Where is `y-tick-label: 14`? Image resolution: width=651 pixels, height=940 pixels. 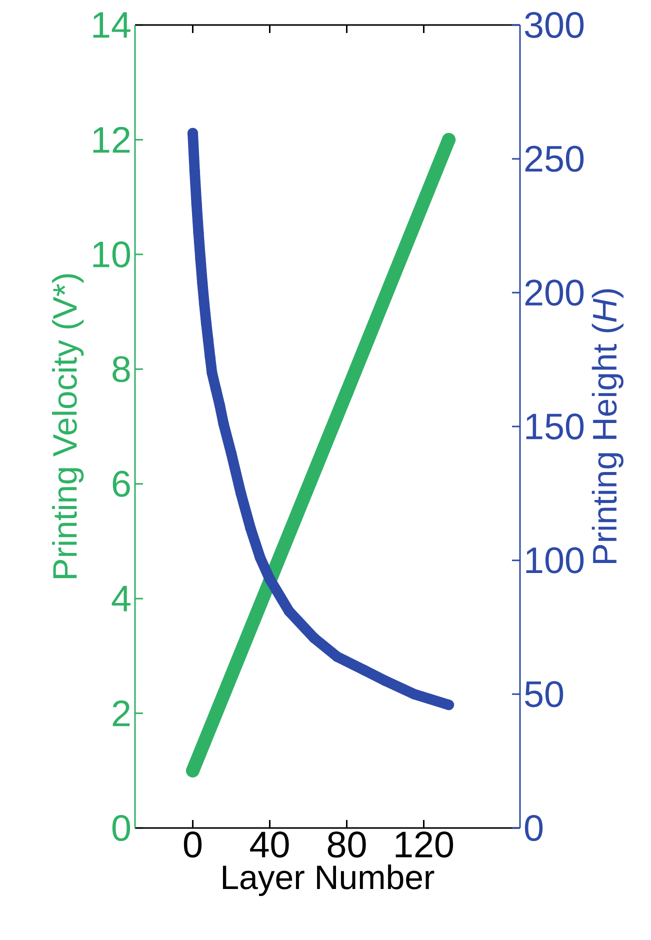 y-tick-label: 14 is located at coordinates (111, 25).